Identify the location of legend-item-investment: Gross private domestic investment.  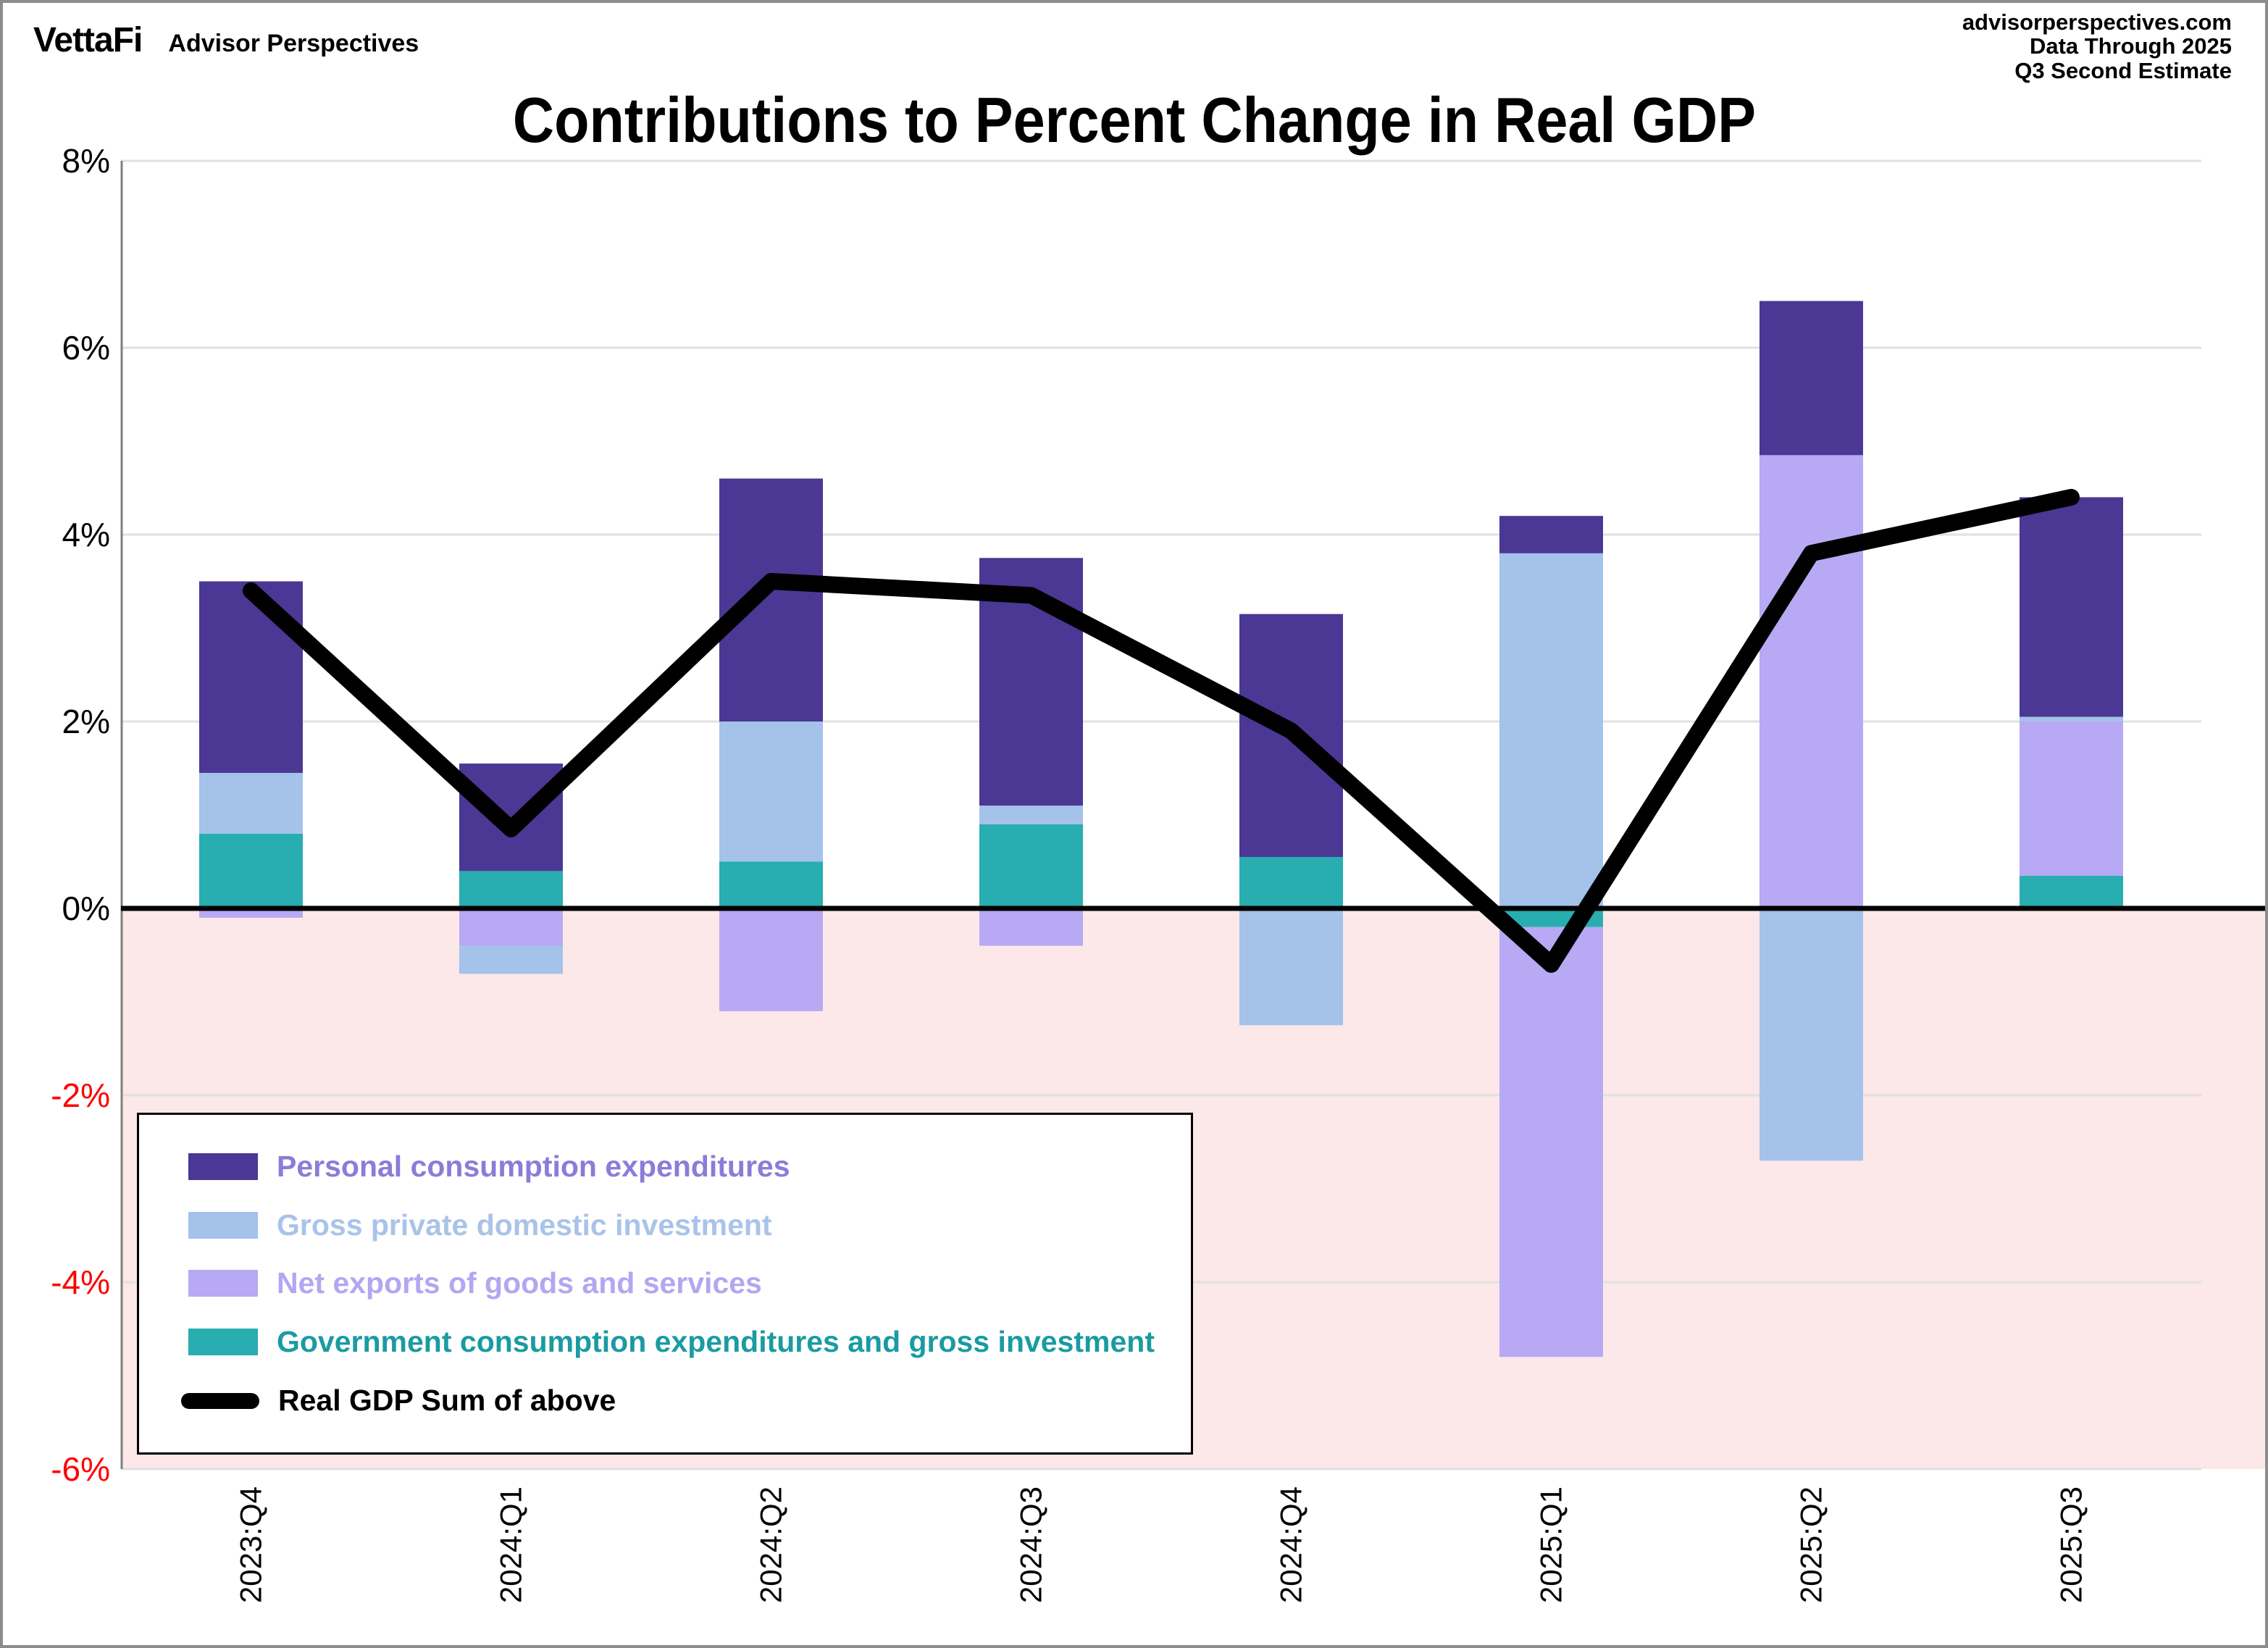
(682, 1225).